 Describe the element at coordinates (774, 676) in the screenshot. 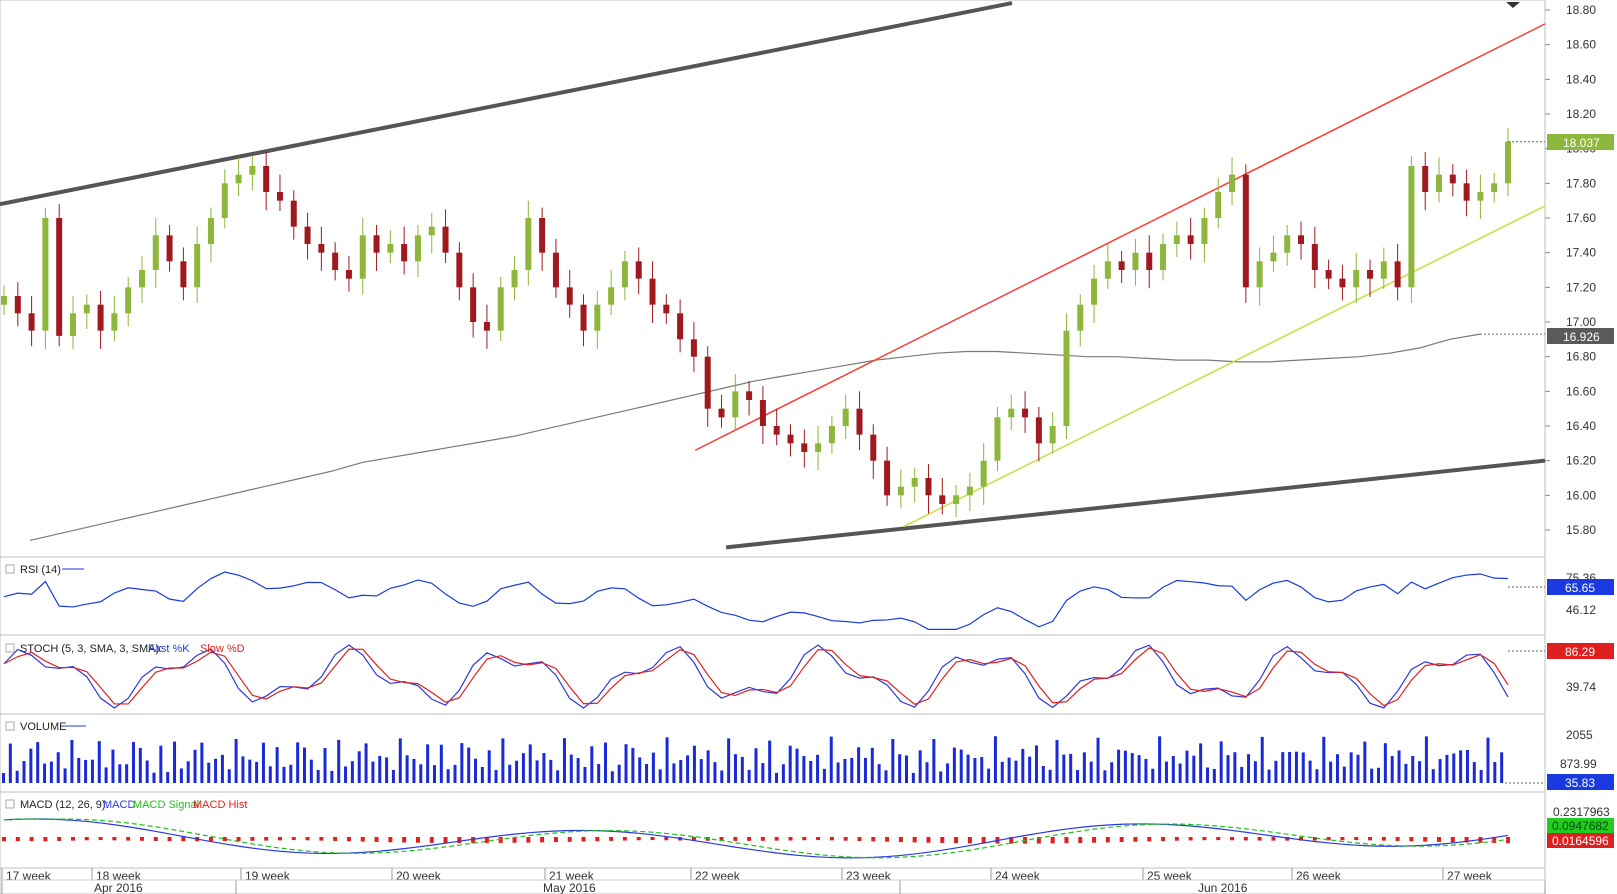

I see `stoch-plot` at that location.